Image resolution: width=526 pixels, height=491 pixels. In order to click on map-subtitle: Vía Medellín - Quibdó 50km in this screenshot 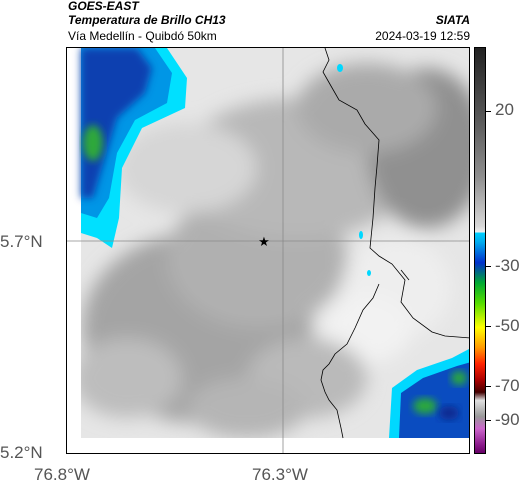, I will do `click(142, 36)`.